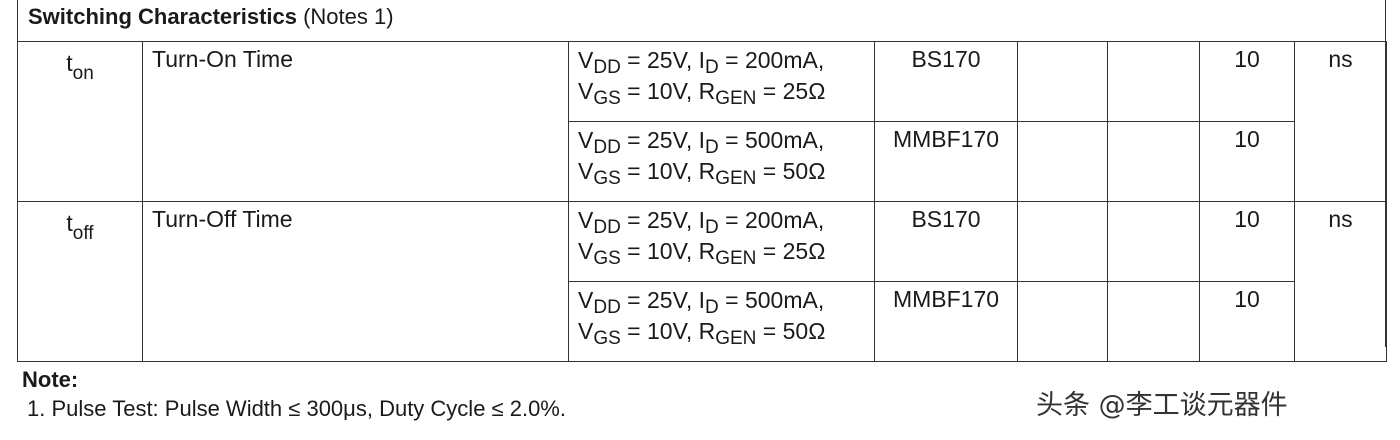  Describe the element at coordinates (355, 121) in the screenshot. I see `parameter-cell: Turn-On Time` at that location.